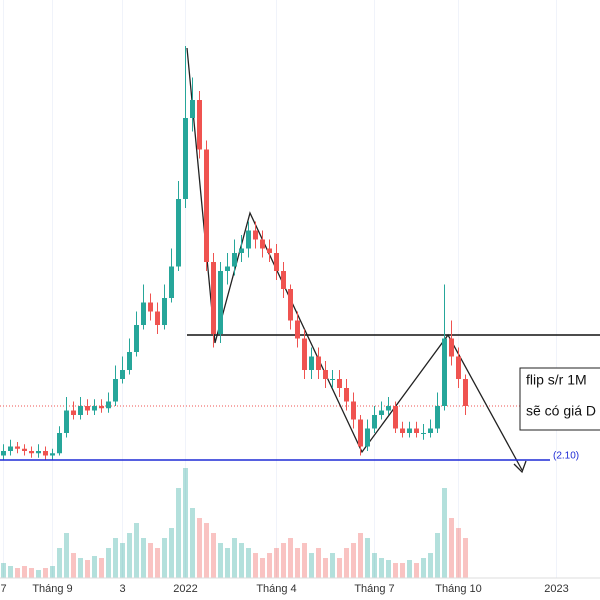 This screenshot has width=600, height=600. I want to click on x-tick-label: Tháng 9, so click(52, 589).